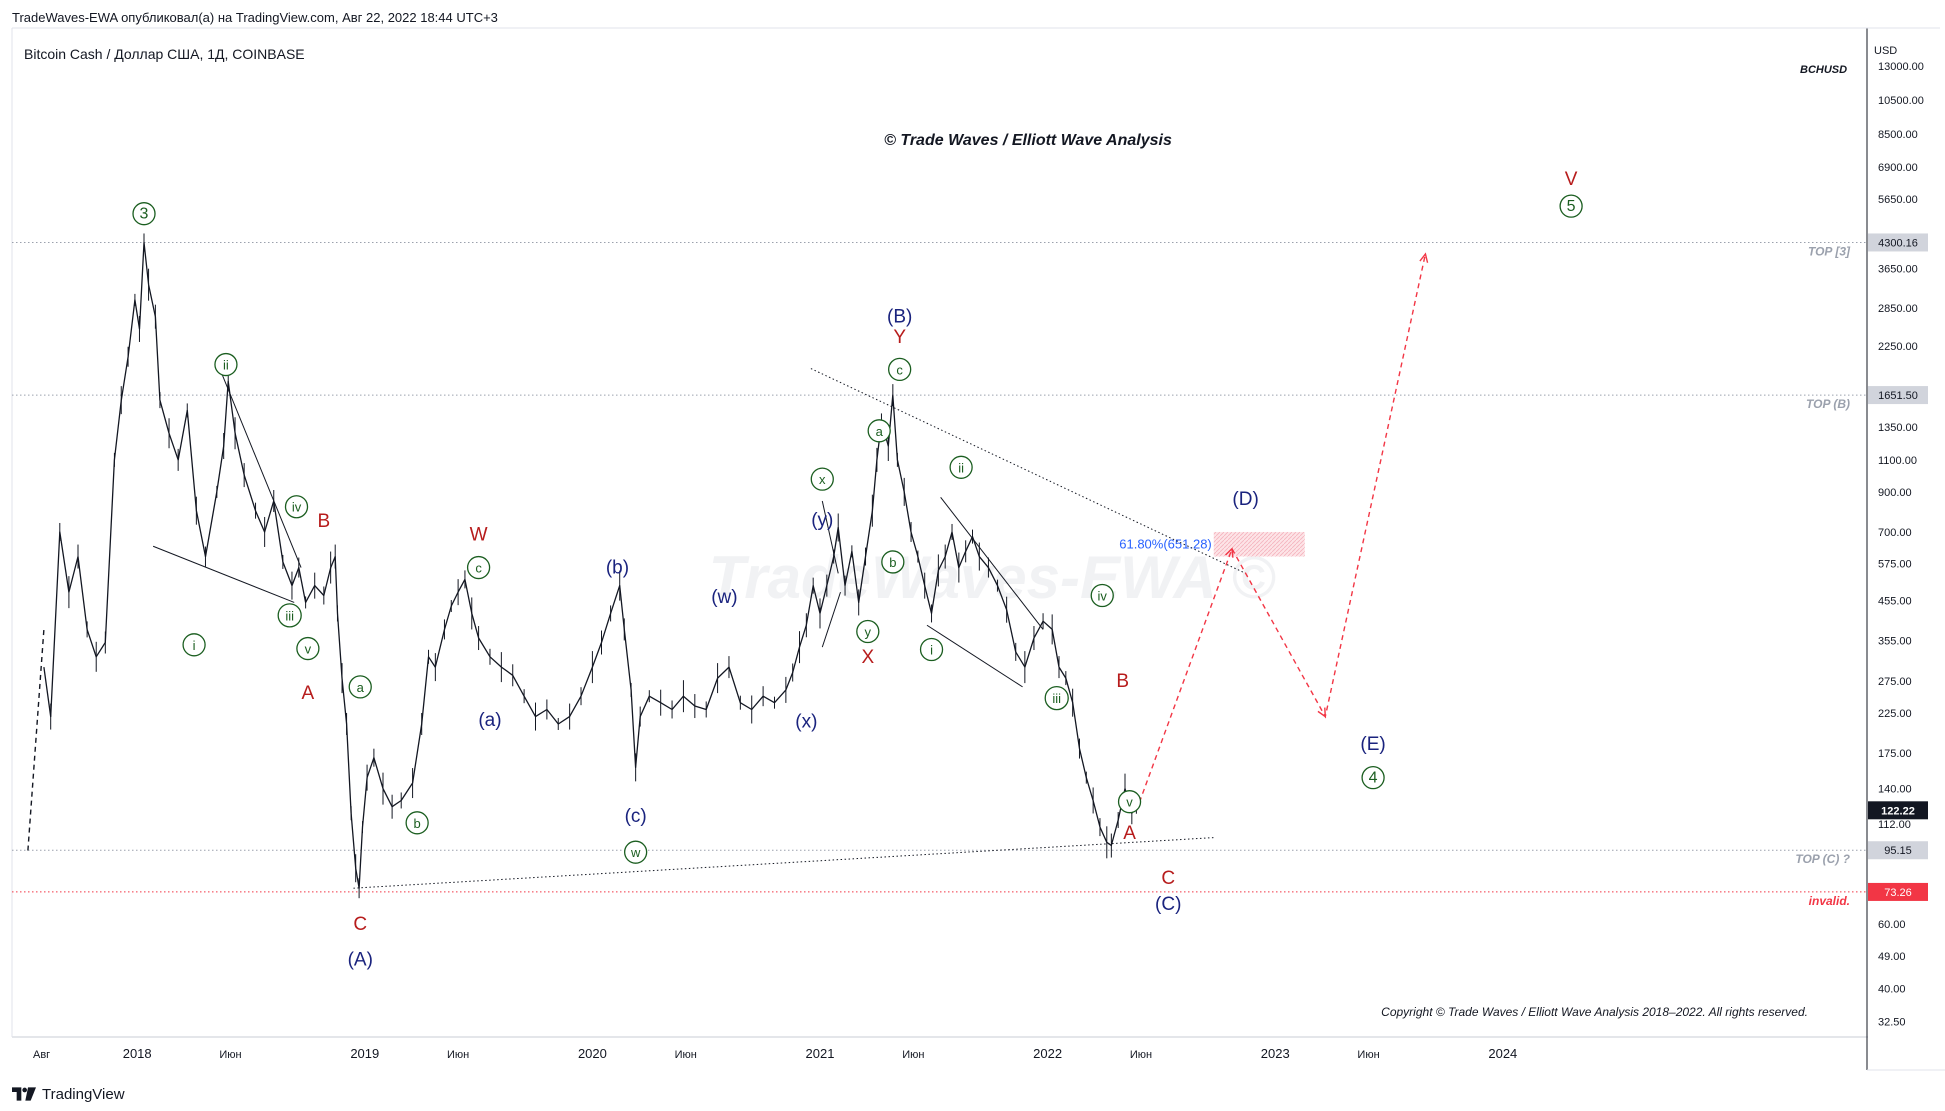 Image resolution: width=1945 pixels, height=1111 pixels. I want to click on price-tick-label: 140.00, so click(1895, 790).